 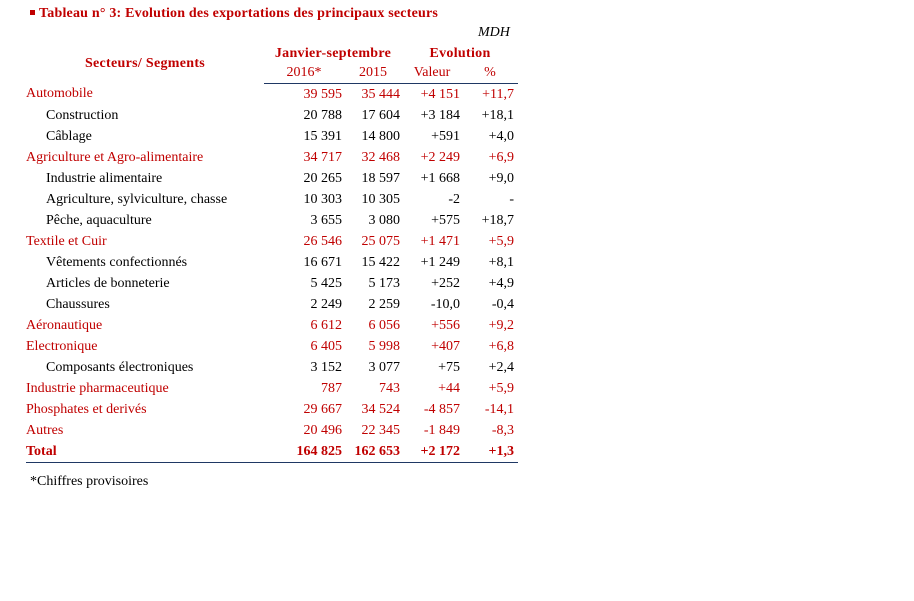 I want to click on total-valeur: +2 172, so click(x=432, y=452).